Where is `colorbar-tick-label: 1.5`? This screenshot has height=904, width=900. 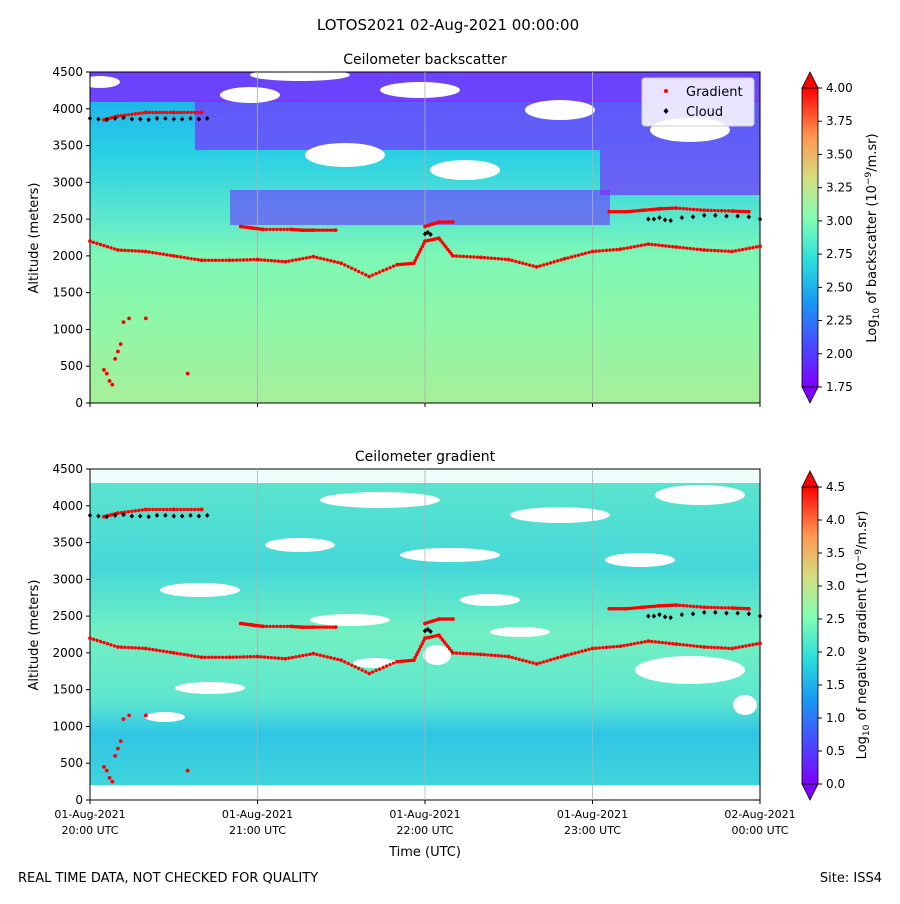 colorbar-tick-label: 1.5 is located at coordinates (835, 685).